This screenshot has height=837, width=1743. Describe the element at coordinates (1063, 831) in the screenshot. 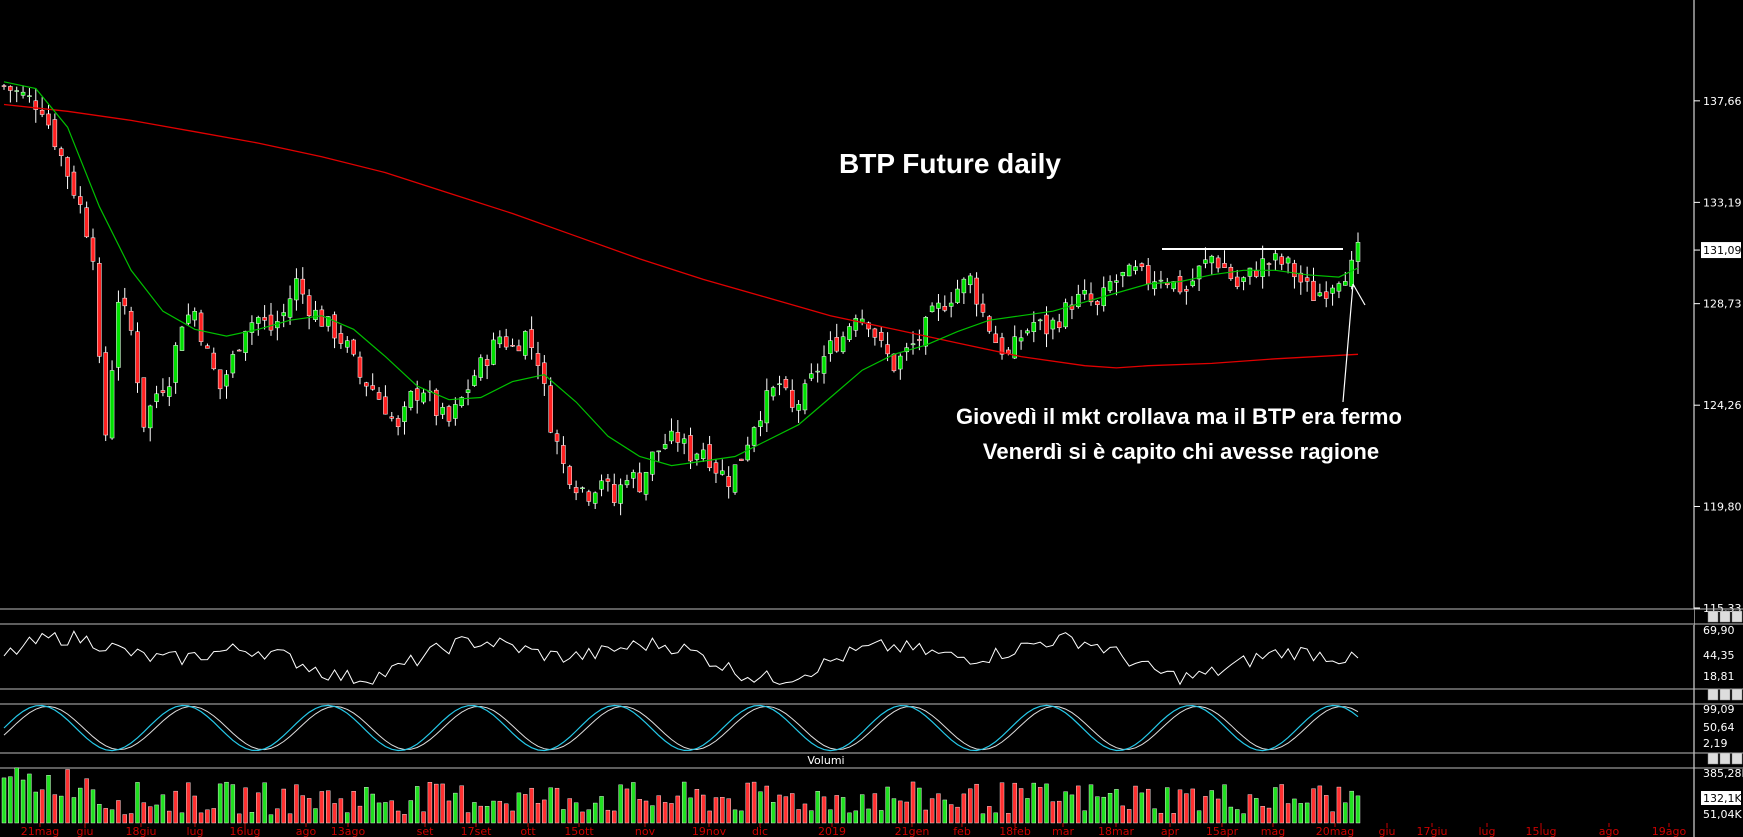

I see `date-tick-label: mar` at that location.